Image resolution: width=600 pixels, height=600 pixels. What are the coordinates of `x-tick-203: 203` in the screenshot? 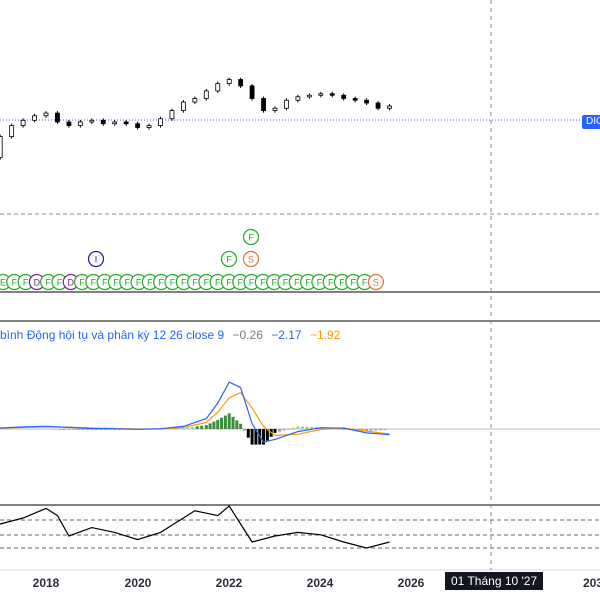 It's located at (591, 583).